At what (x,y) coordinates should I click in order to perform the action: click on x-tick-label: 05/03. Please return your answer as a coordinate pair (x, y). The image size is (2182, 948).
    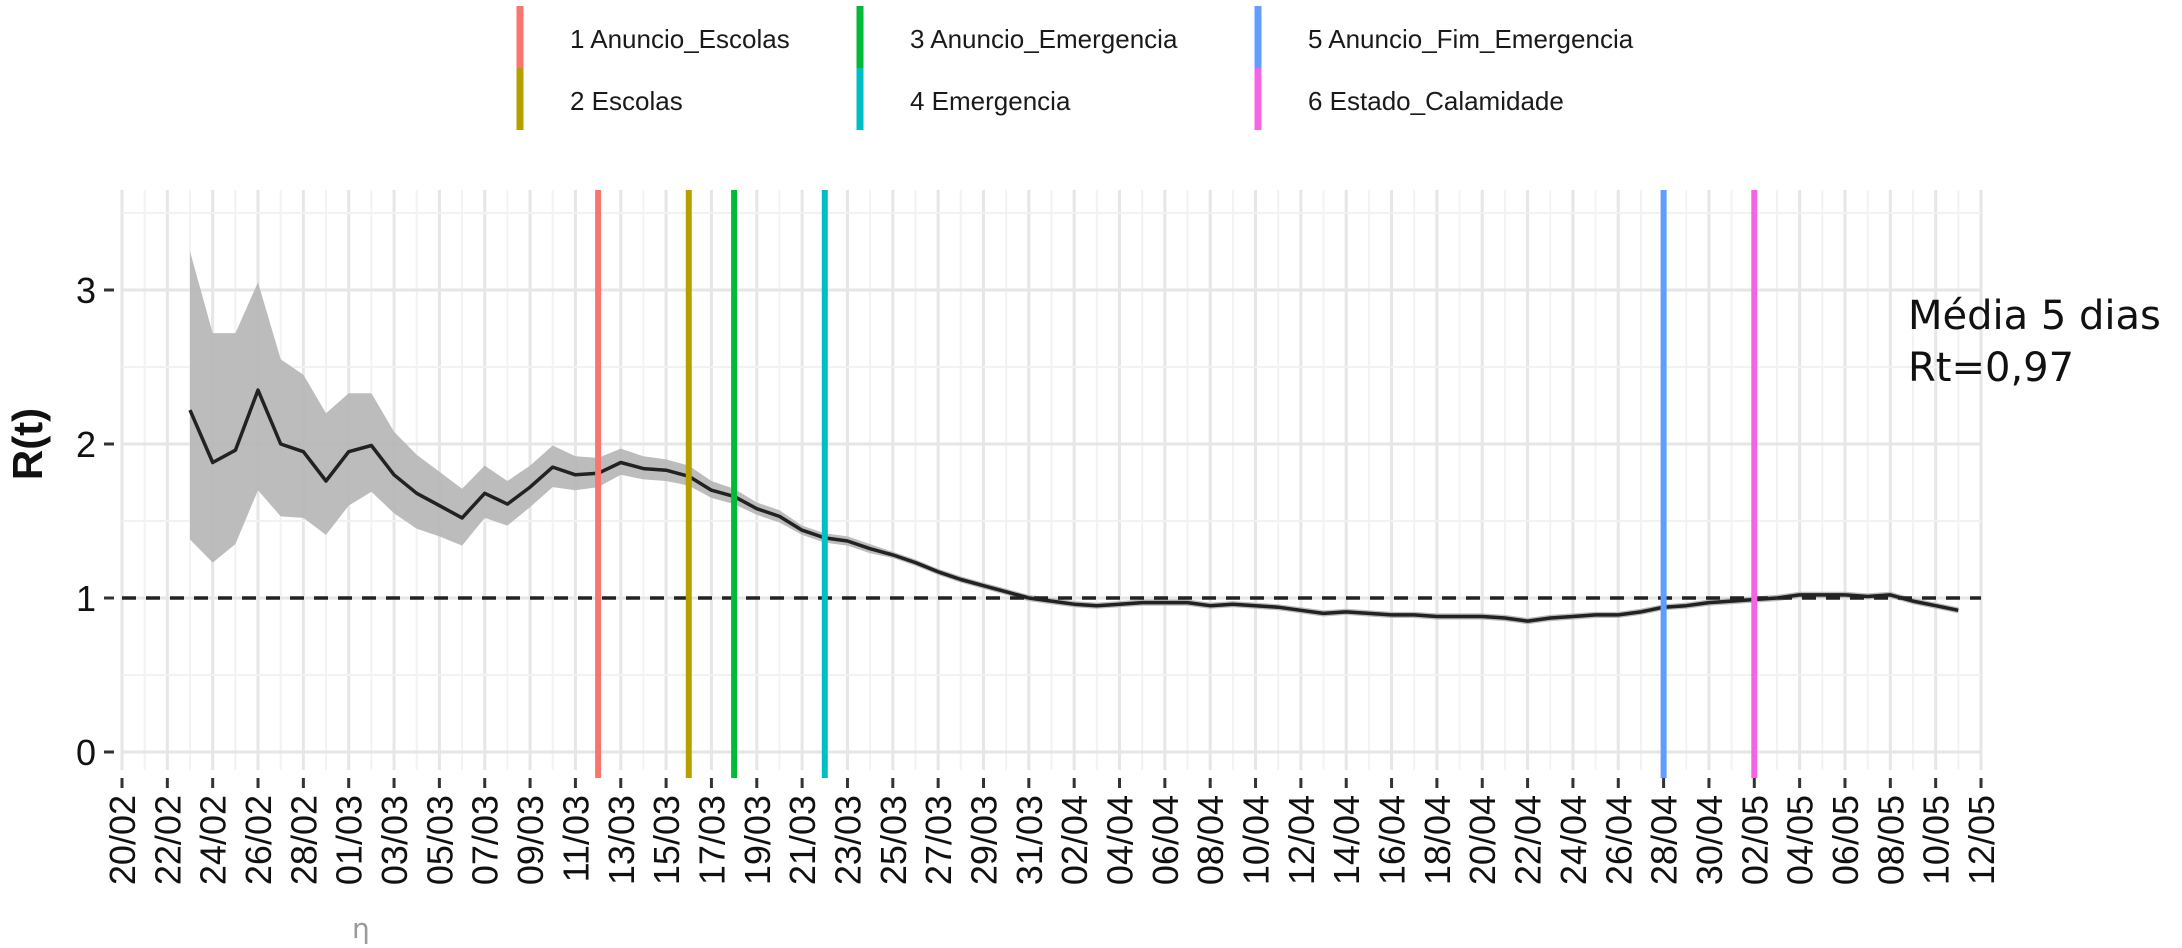
    Looking at the image, I should click on (439, 840).